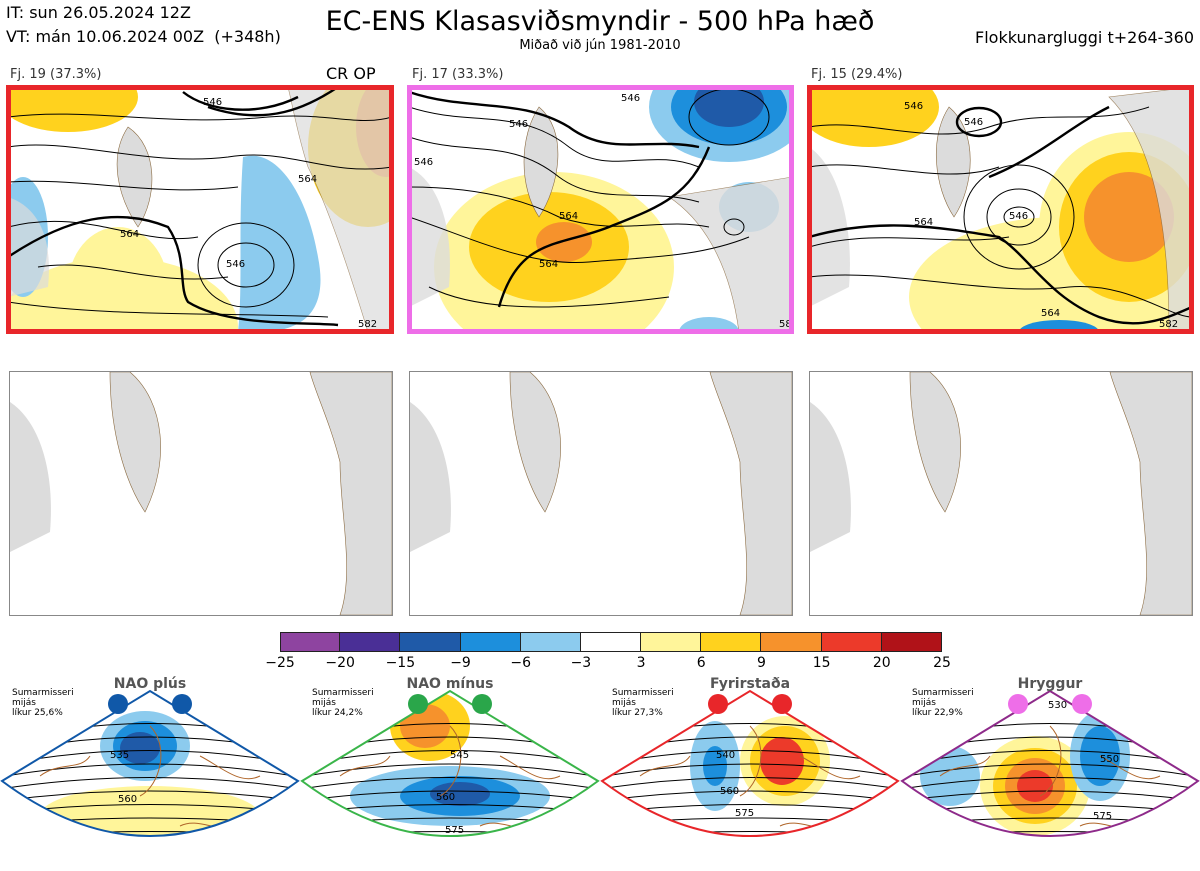 The height and width of the screenshot is (871, 1200). What do you see at coordinates (942, 663) in the screenshot?
I see `colorbar-tick-label: 25` at bounding box center [942, 663].